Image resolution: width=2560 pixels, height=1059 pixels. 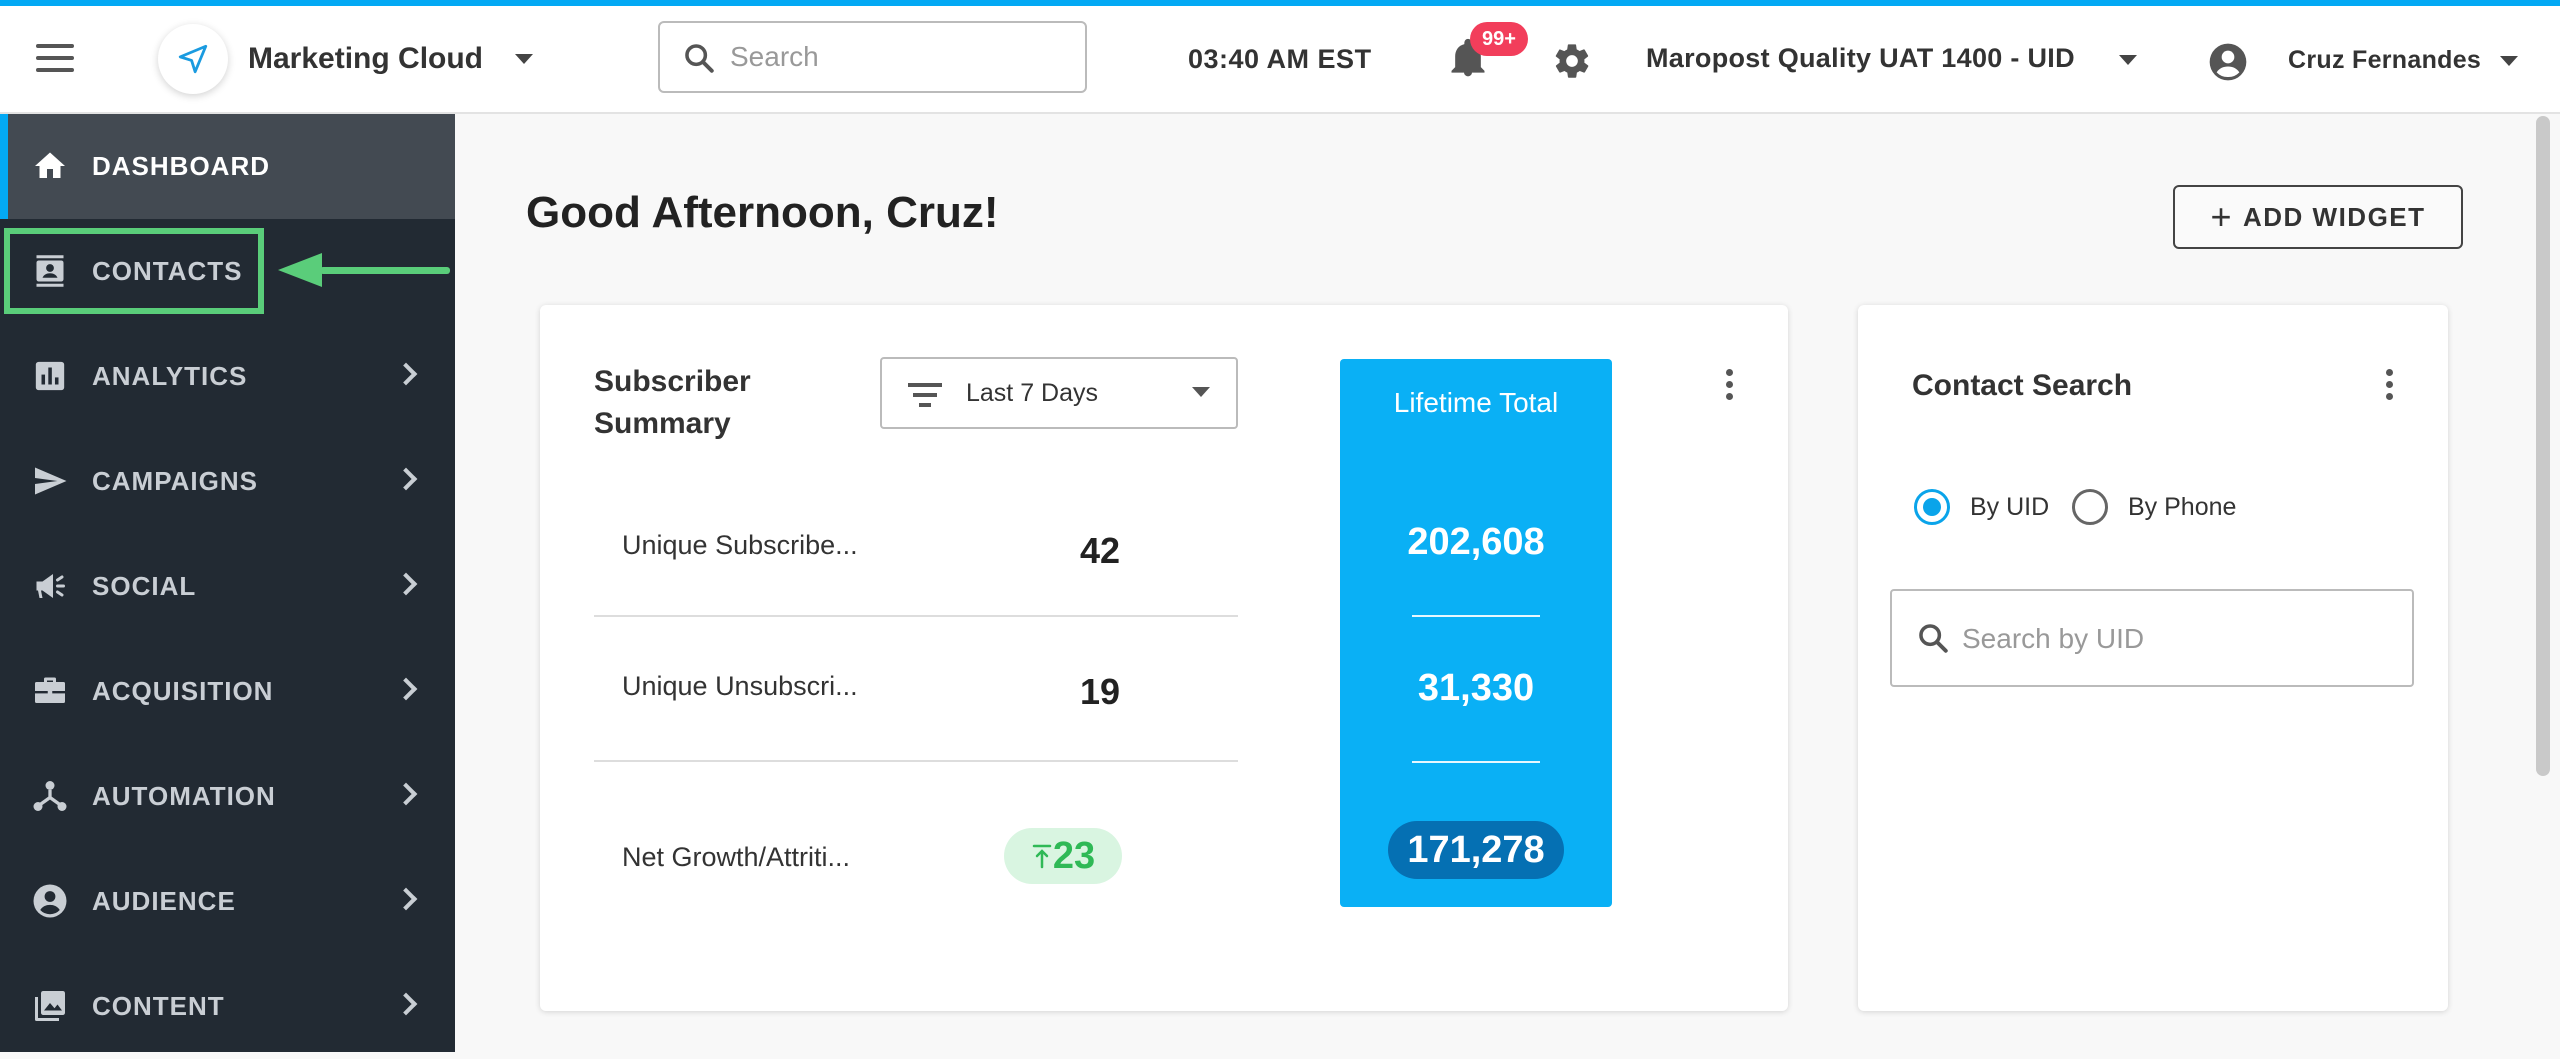 What do you see at coordinates (167, 271) in the screenshot?
I see `sidebar-item-label: CONTACTS` at bounding box center [167, 271].